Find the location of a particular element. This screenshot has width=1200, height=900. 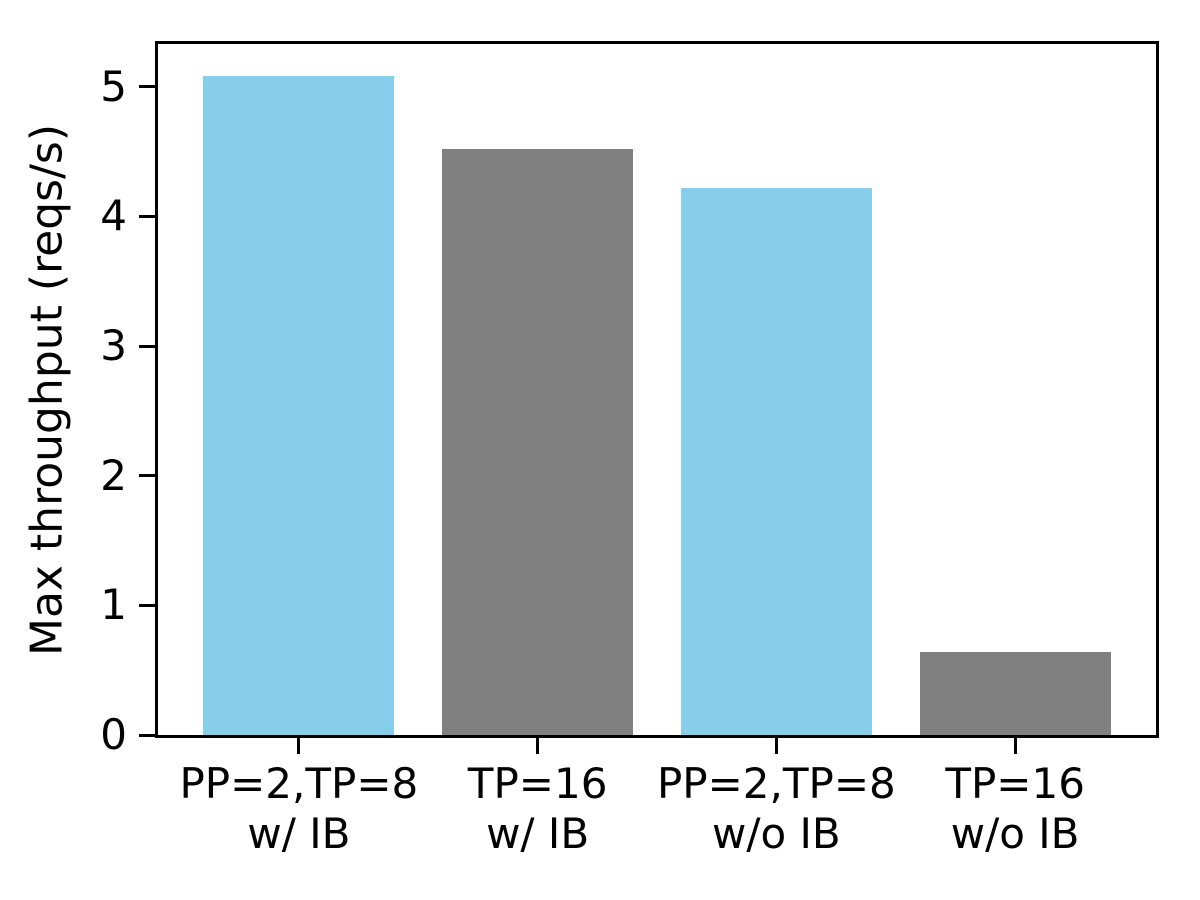

x-tick-label-tp-16-w-o-ib: TP=16 w/o IB is located at coordinates (1015, 809).